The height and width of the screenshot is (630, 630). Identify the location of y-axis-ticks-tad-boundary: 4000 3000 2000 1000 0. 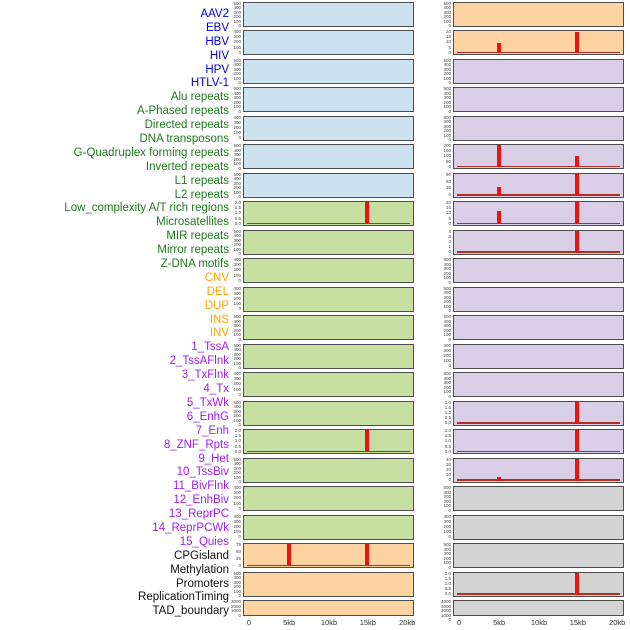
(442, 611).